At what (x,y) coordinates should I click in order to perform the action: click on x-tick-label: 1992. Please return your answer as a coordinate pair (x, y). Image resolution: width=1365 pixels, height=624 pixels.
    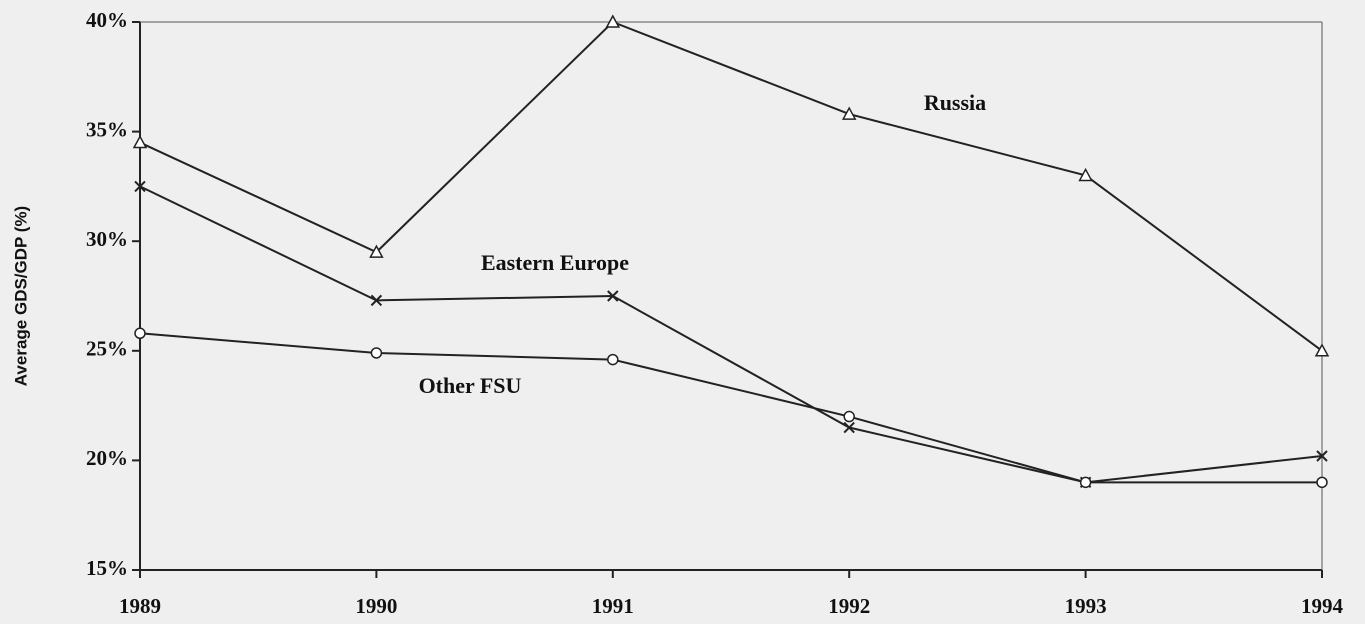
    Looking at the image, I should click on (849, 606).